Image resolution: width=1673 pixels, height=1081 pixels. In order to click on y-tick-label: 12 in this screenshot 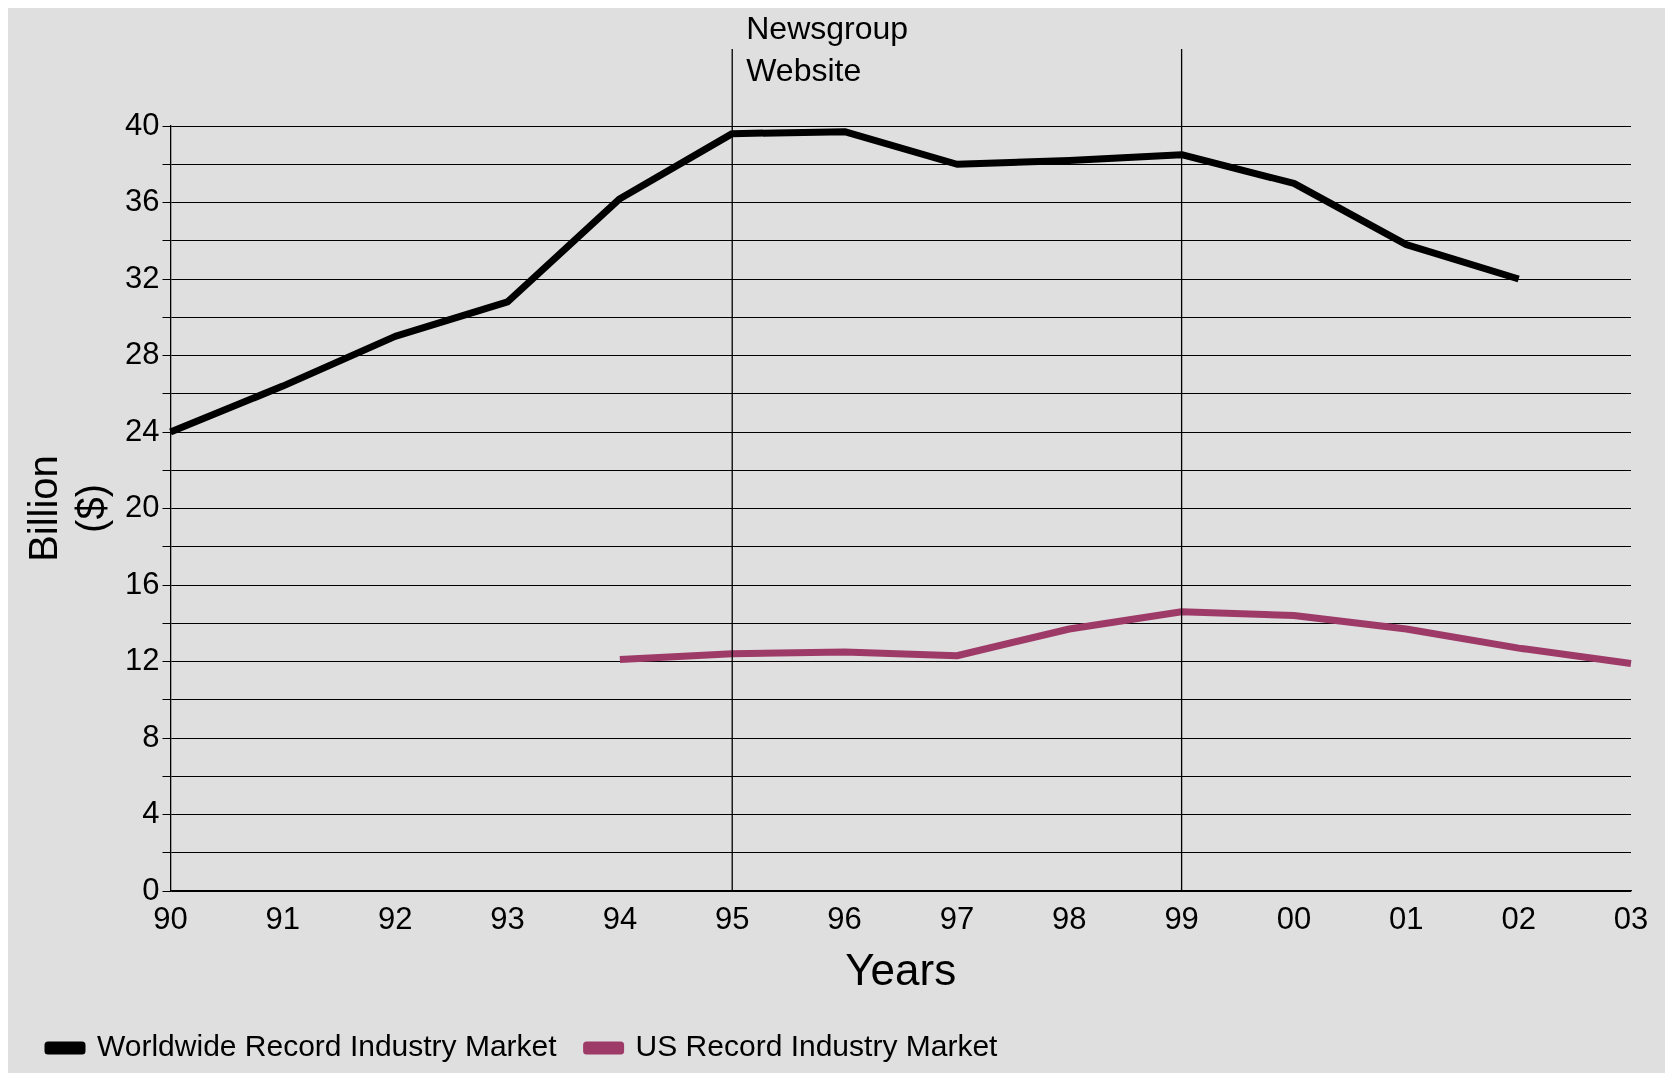, I will do `click(142, 660)`.